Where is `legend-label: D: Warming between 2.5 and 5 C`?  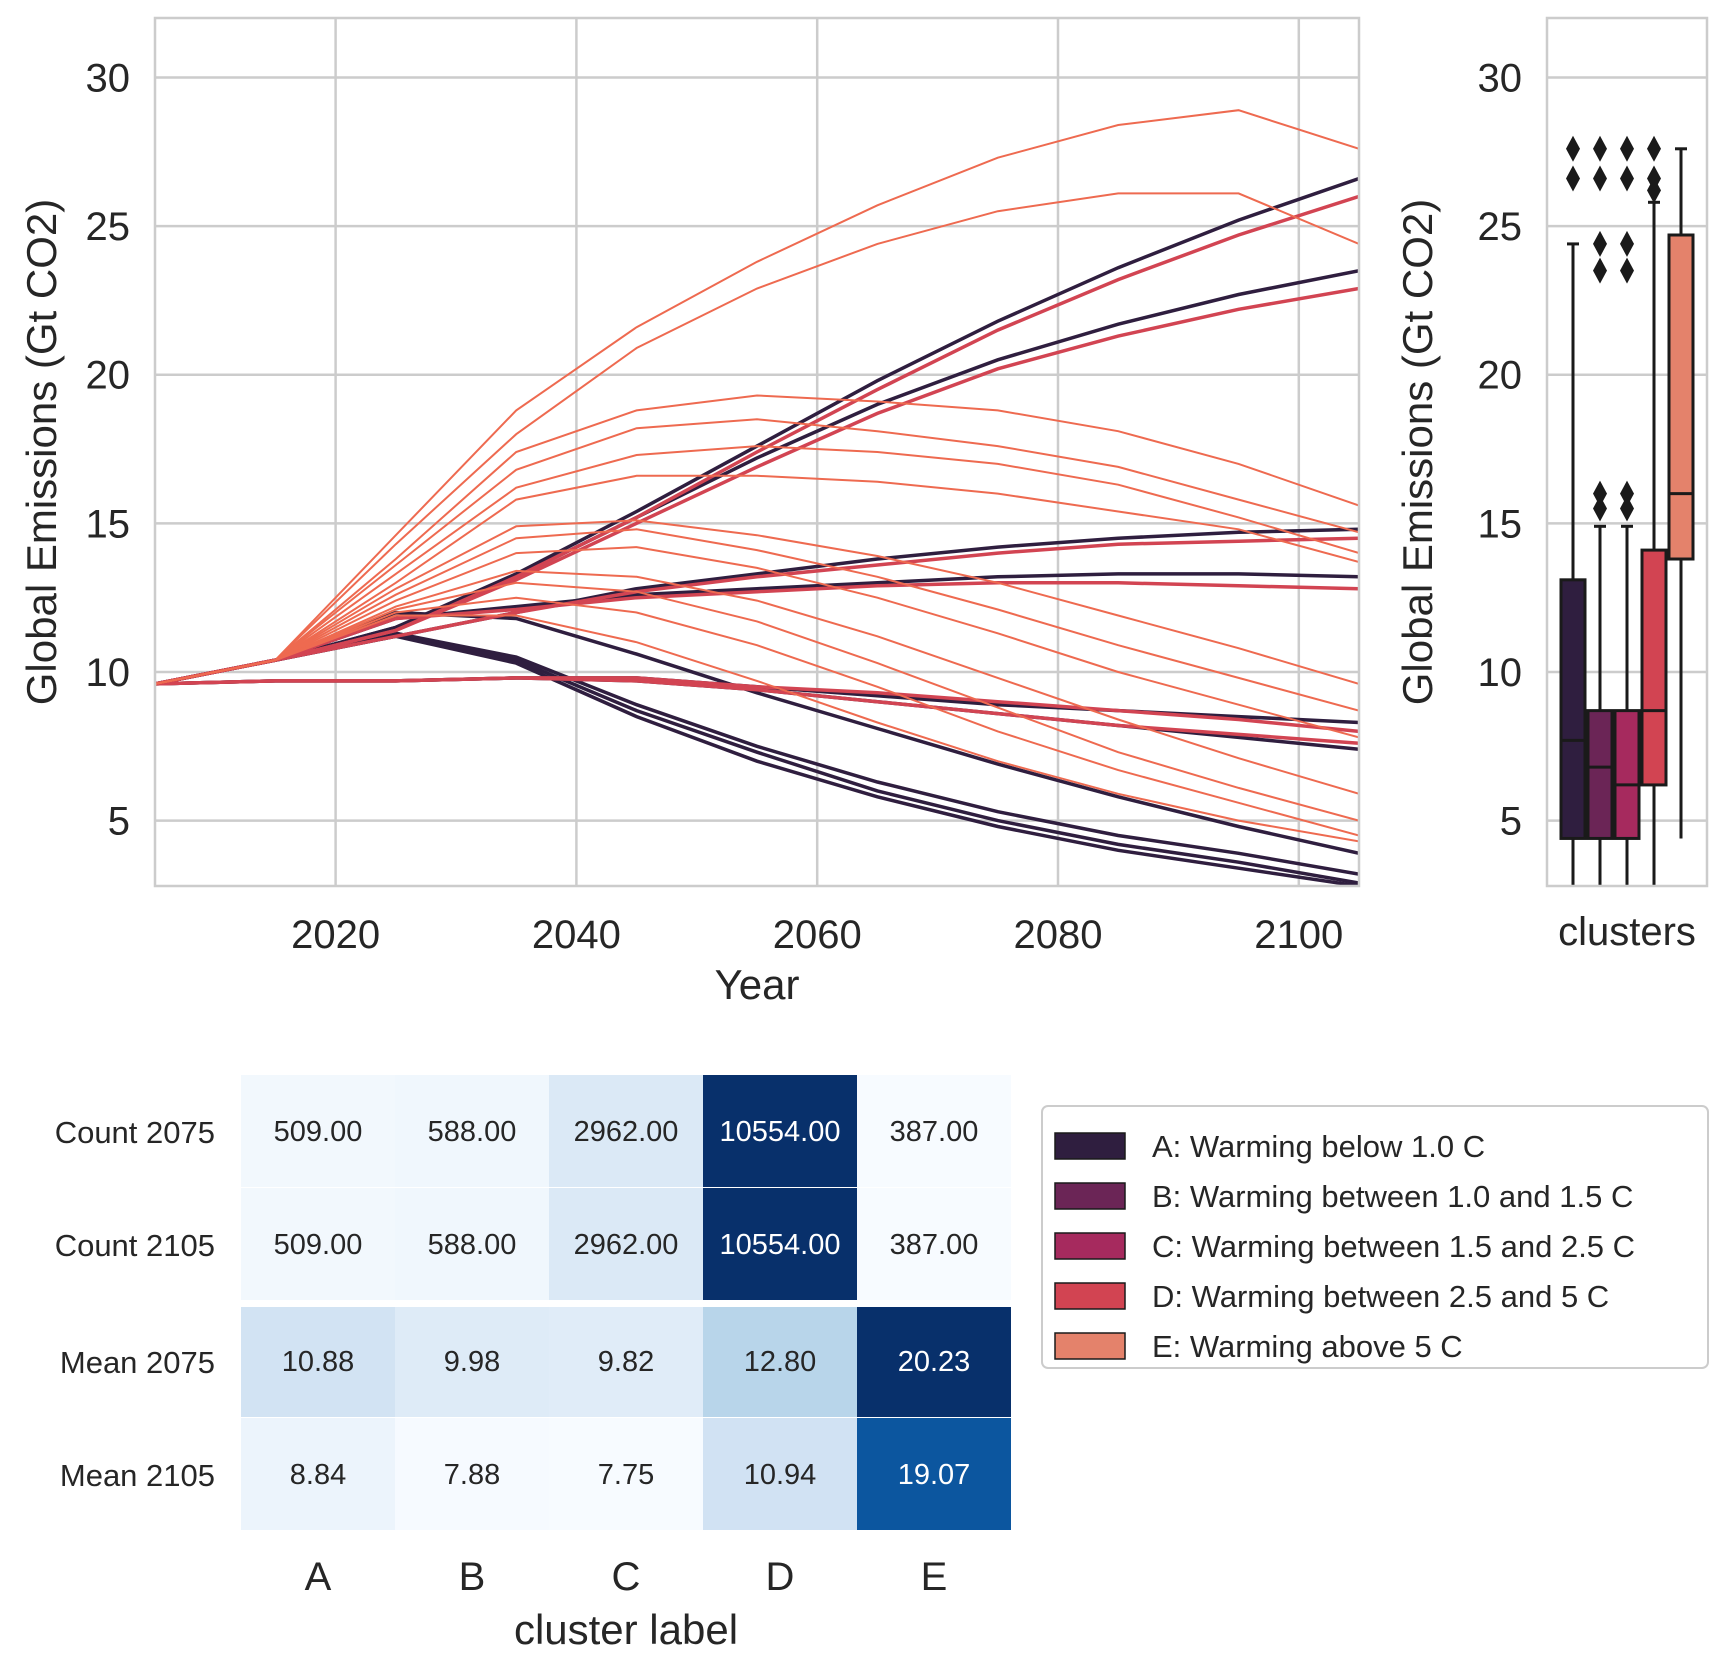
legend-label: D: Warming between 2.5 and 5 C is located at coordinates (1380, 1296).